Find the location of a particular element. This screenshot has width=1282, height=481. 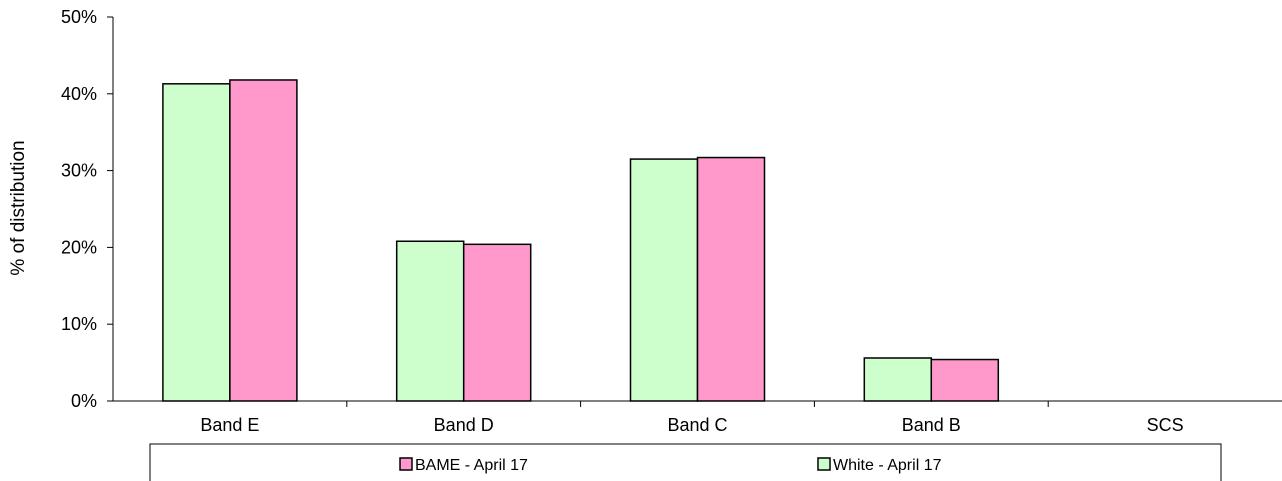

bar-white-april-17-band-d is located at coordinates (430, 321).